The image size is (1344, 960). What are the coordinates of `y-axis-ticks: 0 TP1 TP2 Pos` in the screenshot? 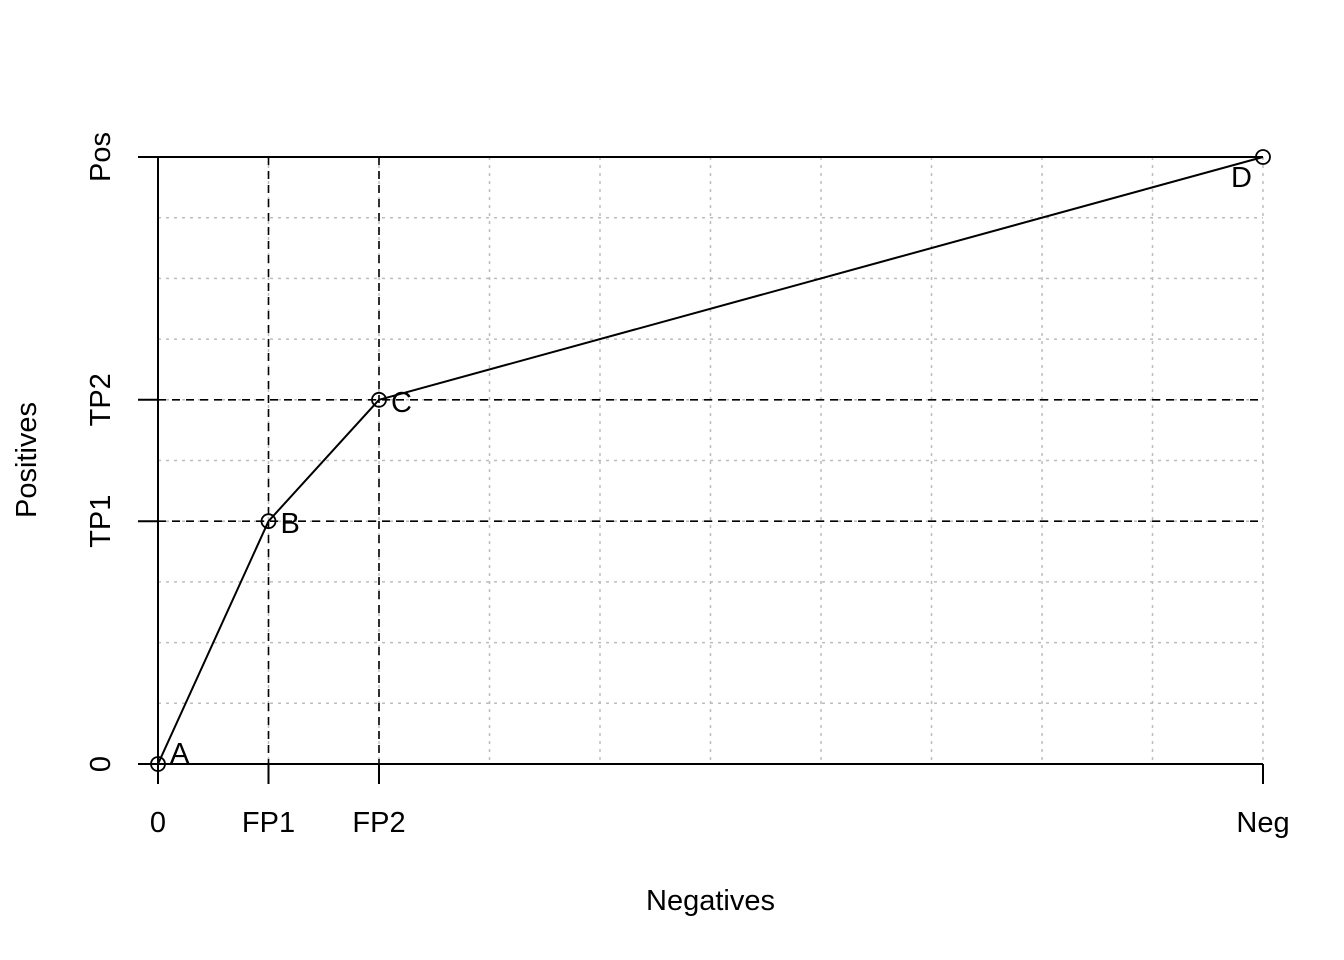 It's located at (121, 452).